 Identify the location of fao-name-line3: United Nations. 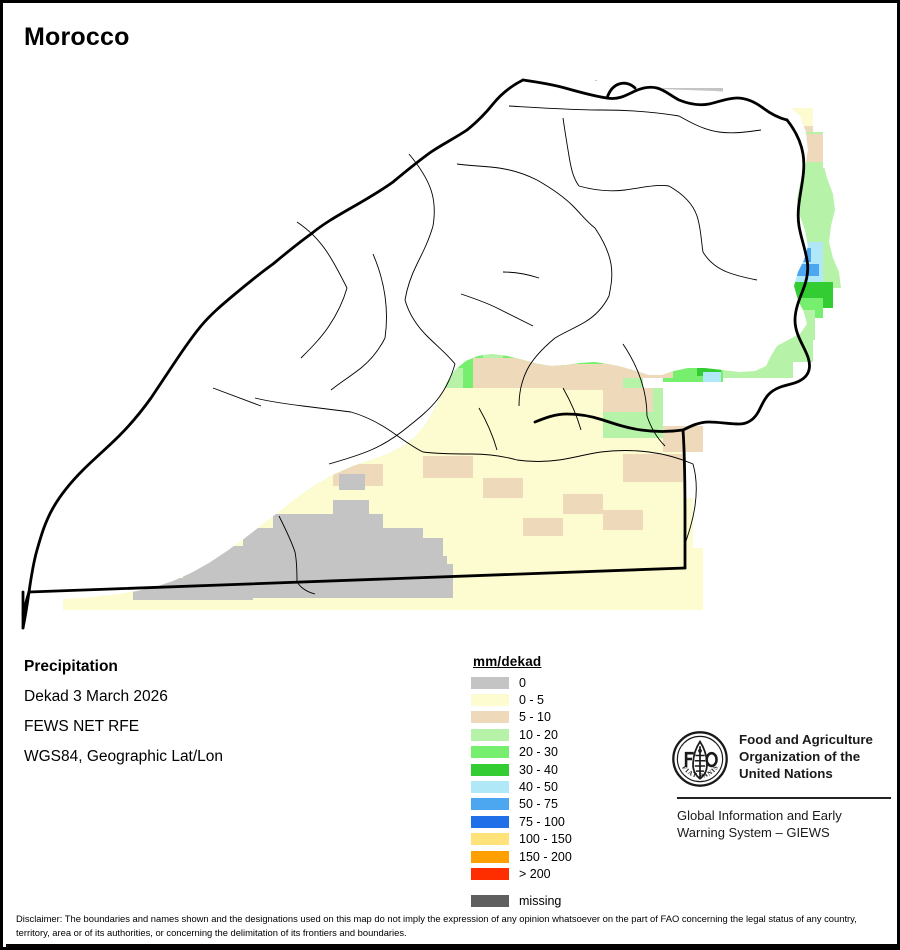
(786, 774).